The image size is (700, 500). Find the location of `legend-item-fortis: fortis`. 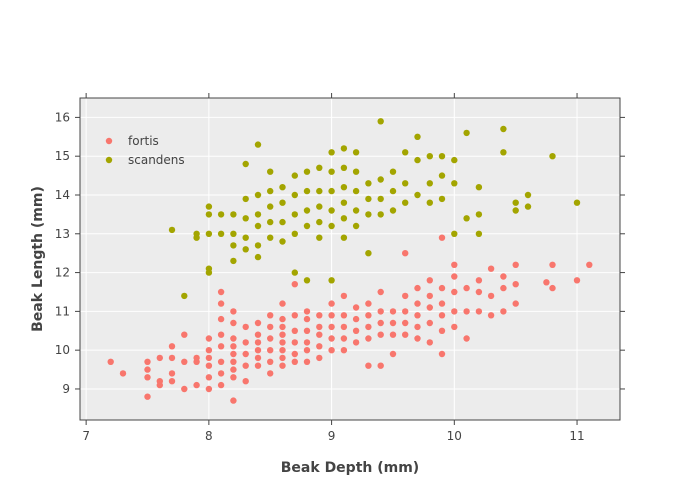

legend-item-fortis: fortis is located at coordinates (132, 141).